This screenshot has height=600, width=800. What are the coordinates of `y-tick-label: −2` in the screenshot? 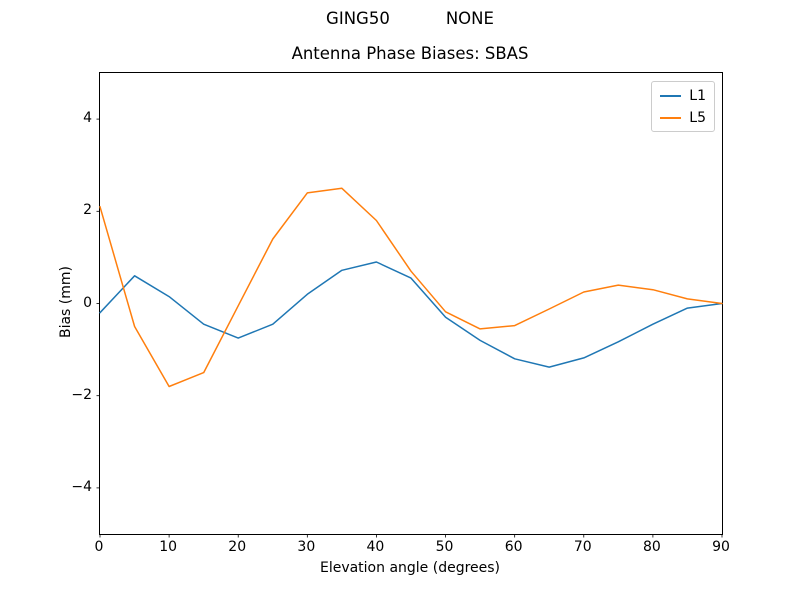 It's located at (81, 394).